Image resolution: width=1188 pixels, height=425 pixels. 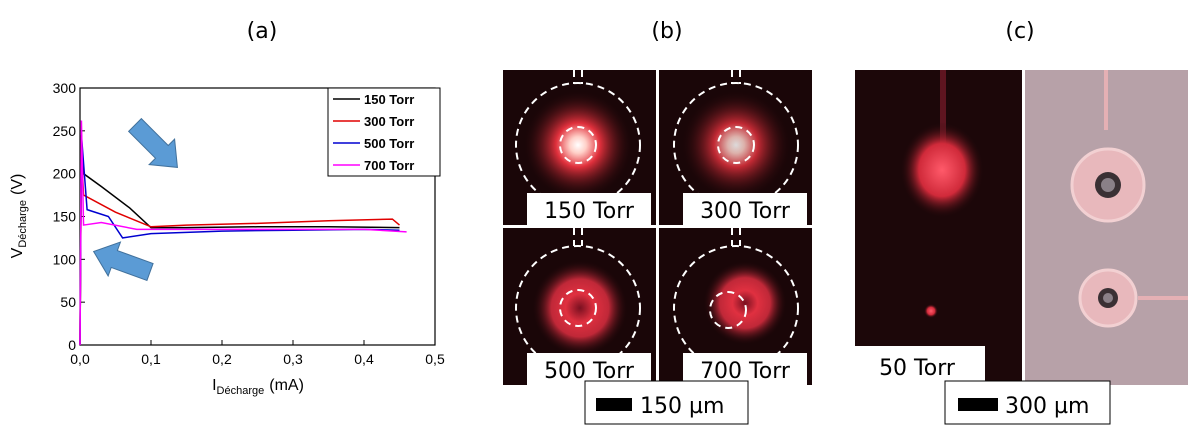 What do you see at coordinates (682, 406) in the screenshot?
I see `scale-label: 150 µm` at bounding box center [682, 406].